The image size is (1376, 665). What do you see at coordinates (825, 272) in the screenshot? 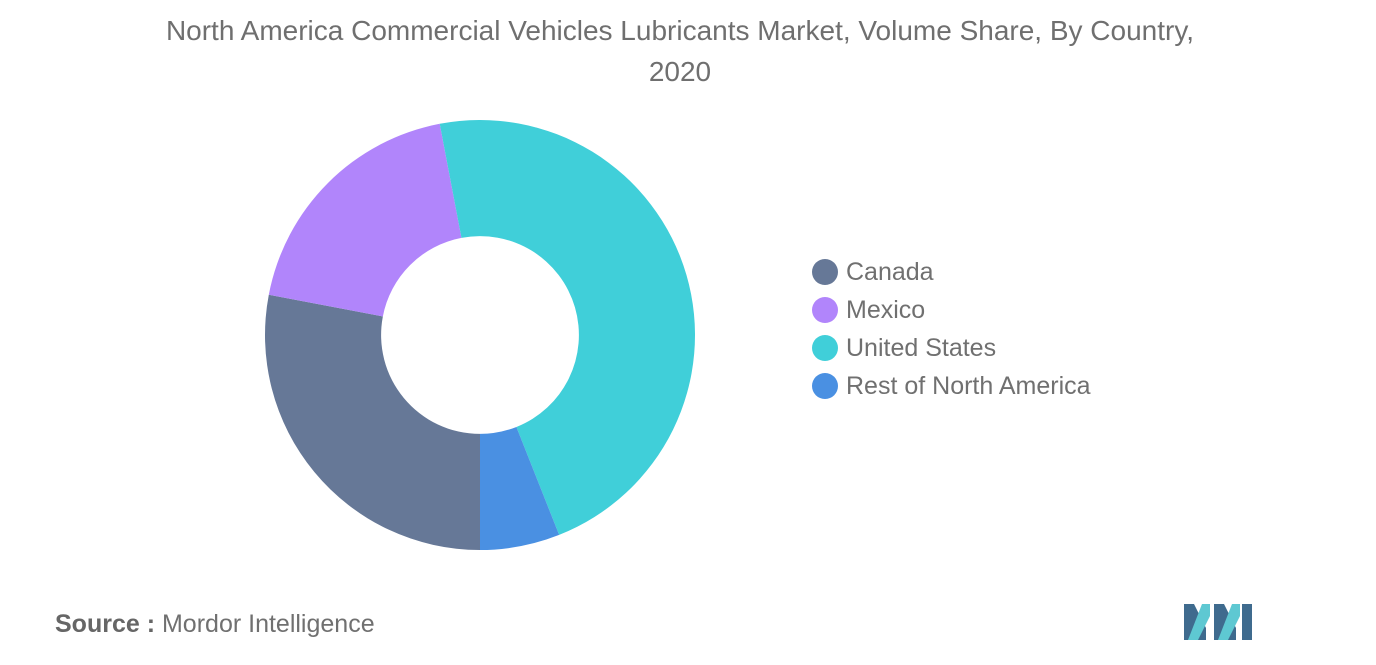
I see `legend-swatch-canada` at bounding box center [825, 272].